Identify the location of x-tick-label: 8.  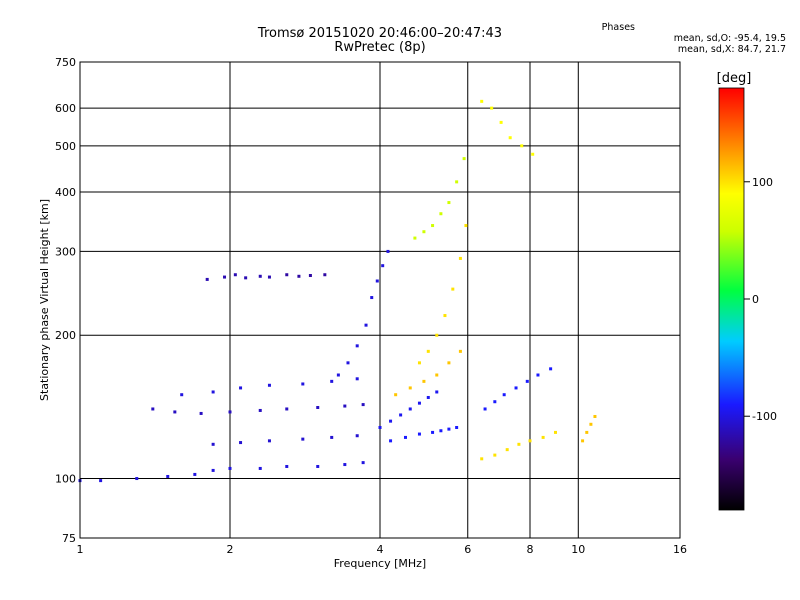
(530, 549).